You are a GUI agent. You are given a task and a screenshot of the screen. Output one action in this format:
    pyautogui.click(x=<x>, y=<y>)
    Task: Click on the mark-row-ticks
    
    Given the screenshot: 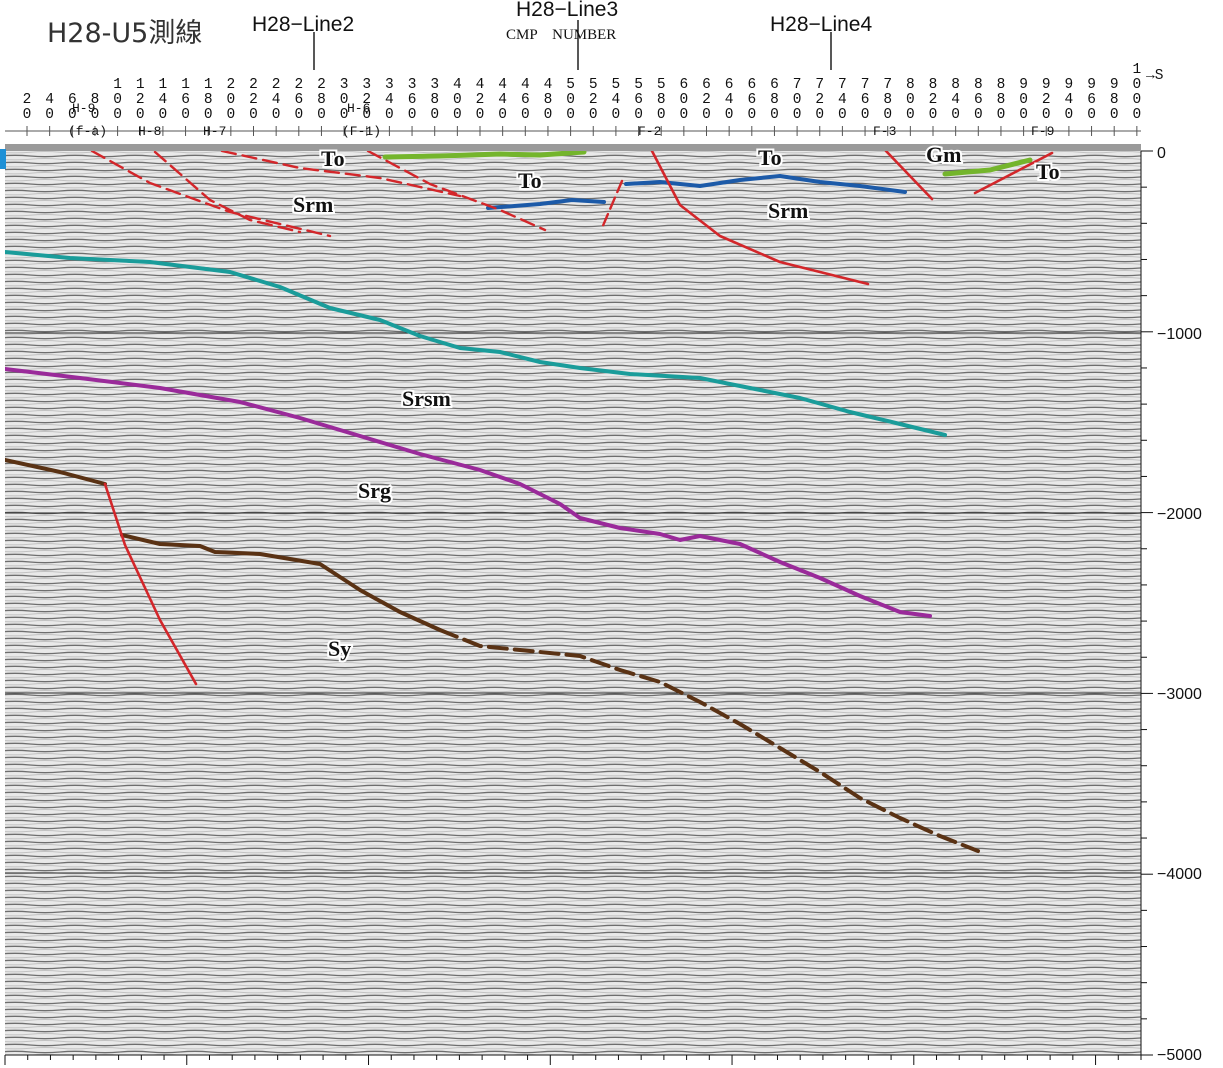 What is the action you would take?
    pyautogui.click(x=582, y=131)
    